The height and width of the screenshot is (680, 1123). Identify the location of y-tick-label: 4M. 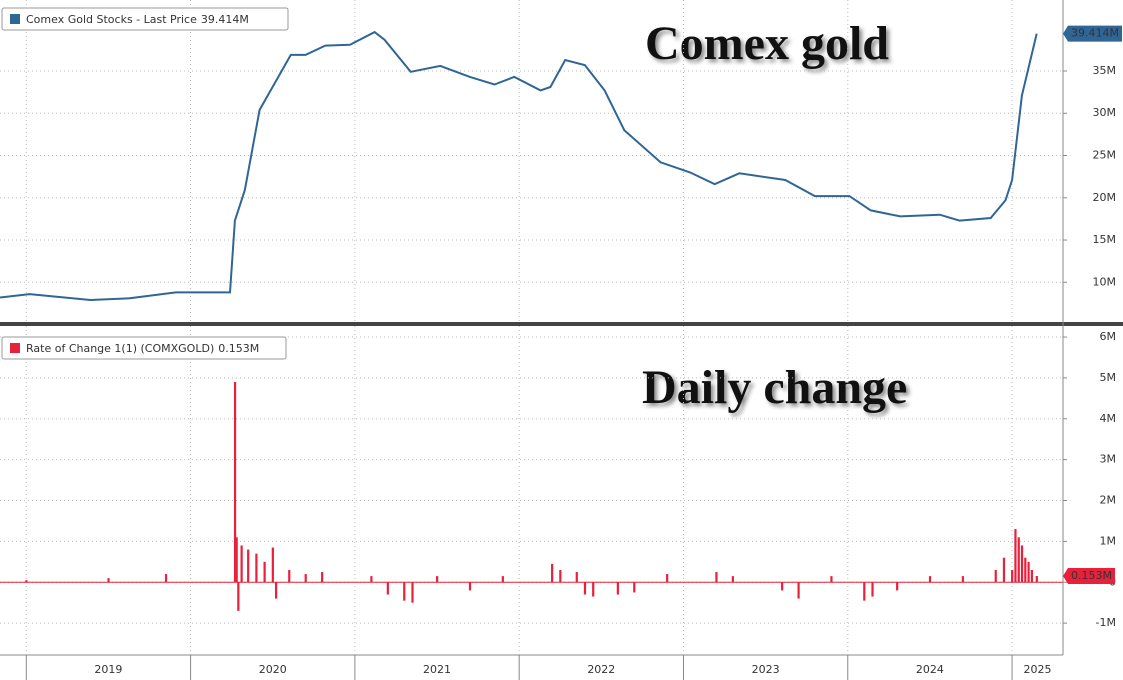
(1108, 418).